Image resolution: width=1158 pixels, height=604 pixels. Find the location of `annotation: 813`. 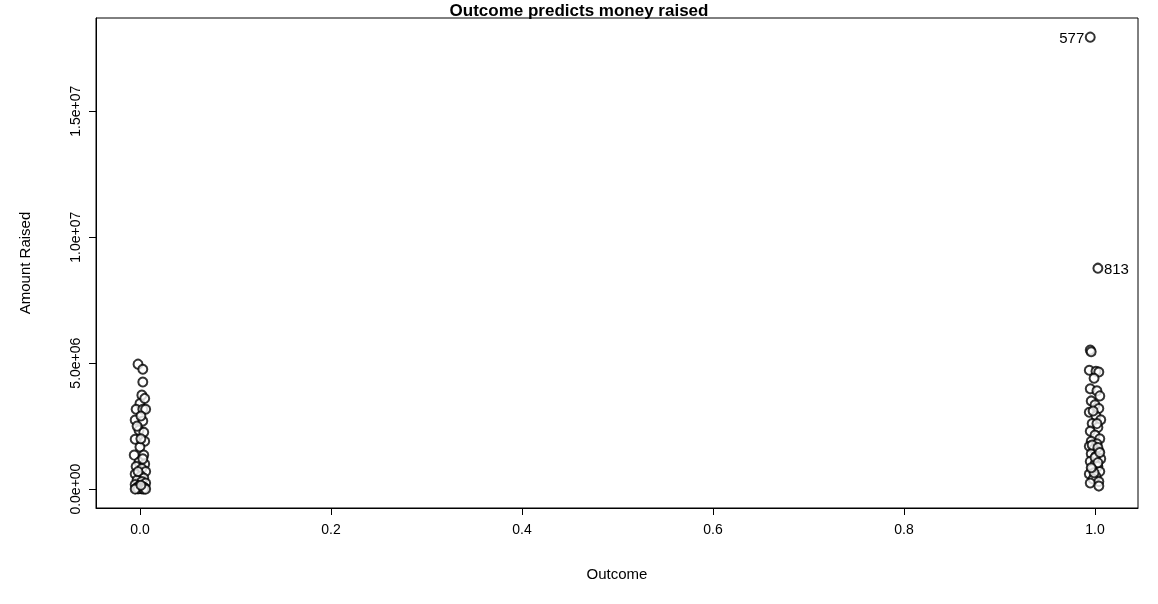

annotation: 813 is located at coordinates (1116, 268).